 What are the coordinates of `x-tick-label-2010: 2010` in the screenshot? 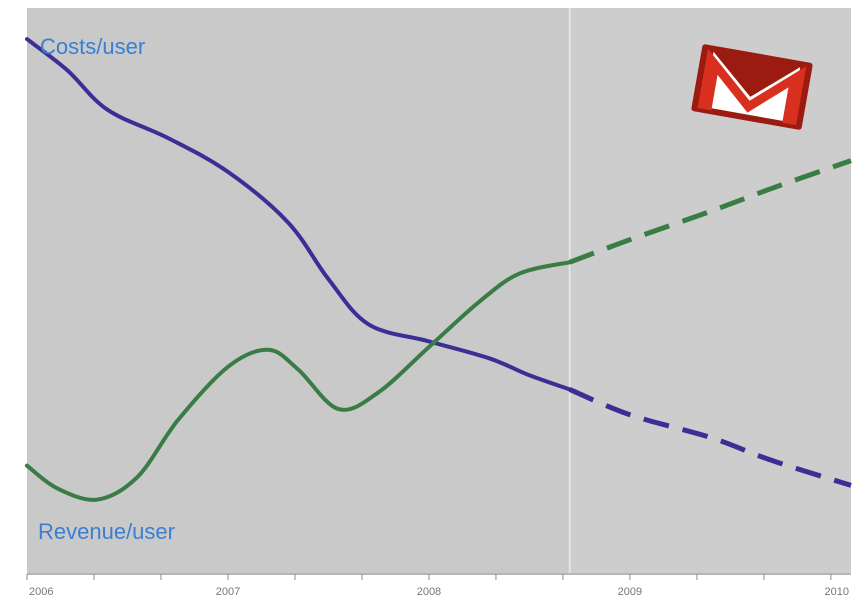 It's located at (837, 592).